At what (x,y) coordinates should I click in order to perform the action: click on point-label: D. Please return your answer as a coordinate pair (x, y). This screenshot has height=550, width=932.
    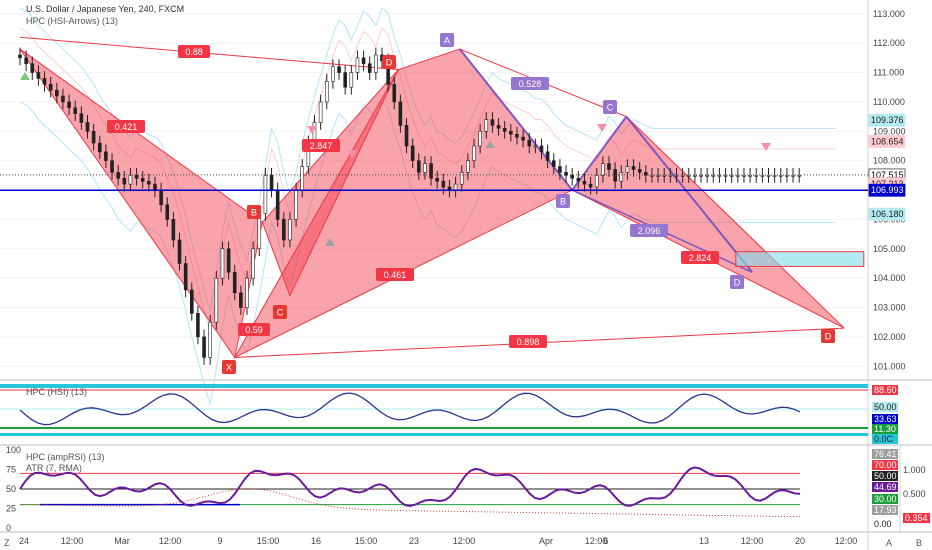
    Looking at the image, I should click on (828, 337).